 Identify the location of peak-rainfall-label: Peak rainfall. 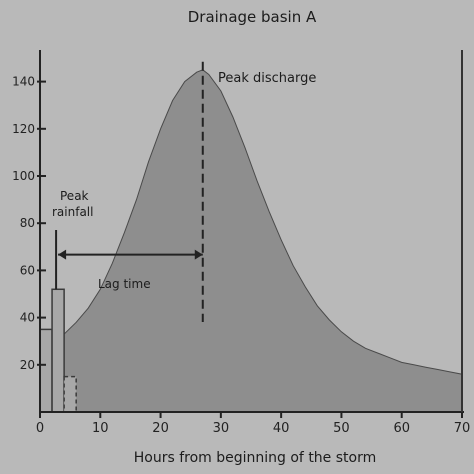
(72, 204).